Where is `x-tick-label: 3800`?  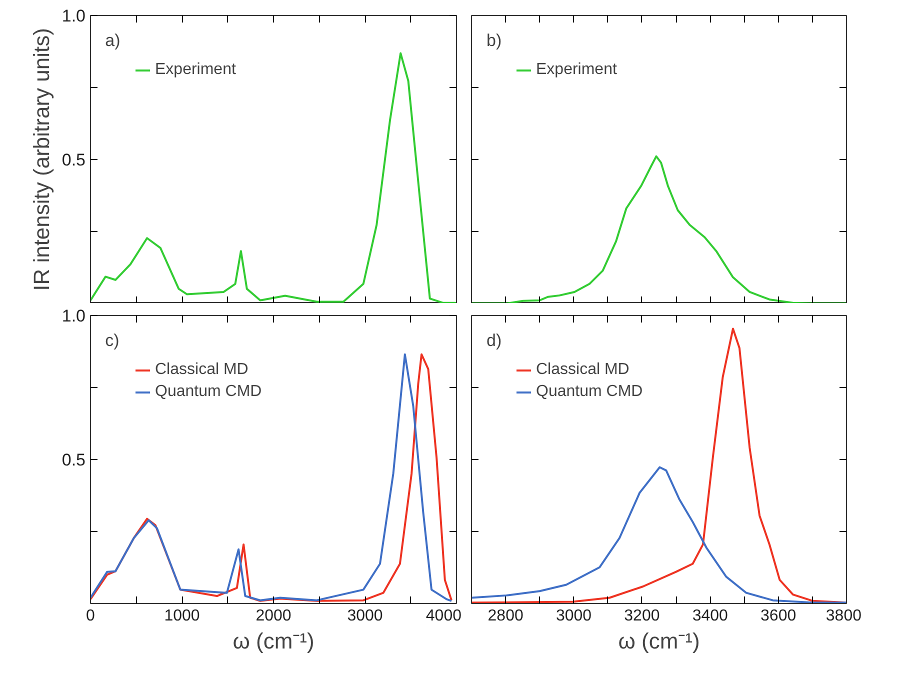
x-tick-label: 3800 is located at coordinates (844, 616).